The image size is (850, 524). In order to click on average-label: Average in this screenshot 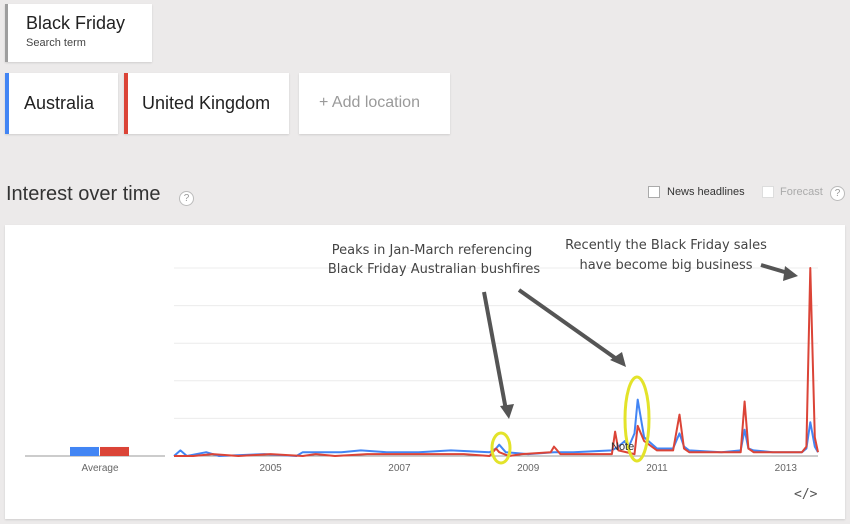, I will do `click(100, 468)`.